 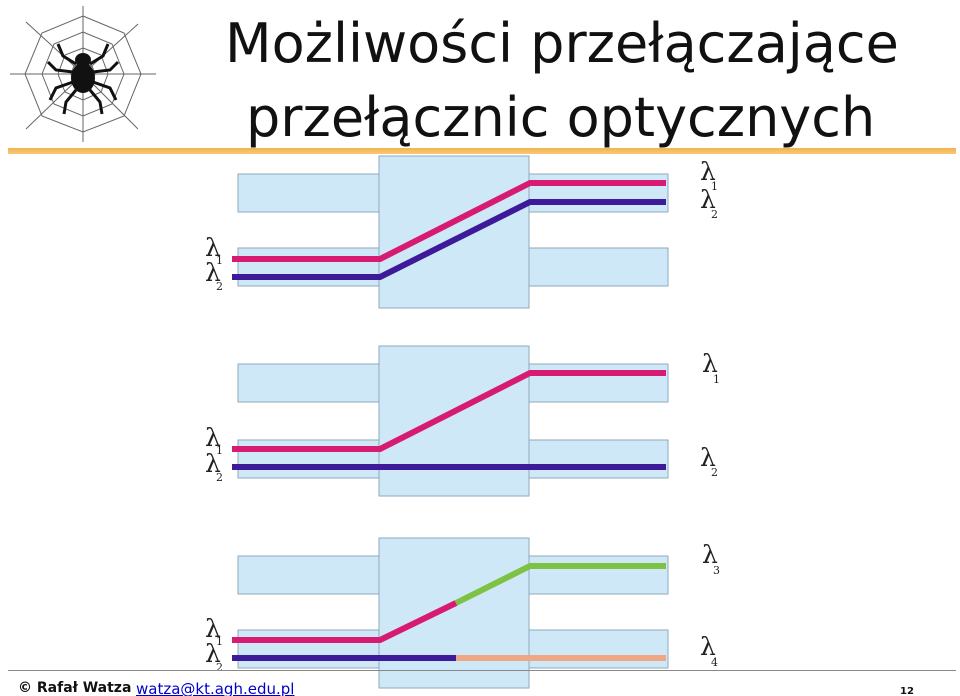 I want to click on wavelength-index: 4, so click(x=714, y=662).